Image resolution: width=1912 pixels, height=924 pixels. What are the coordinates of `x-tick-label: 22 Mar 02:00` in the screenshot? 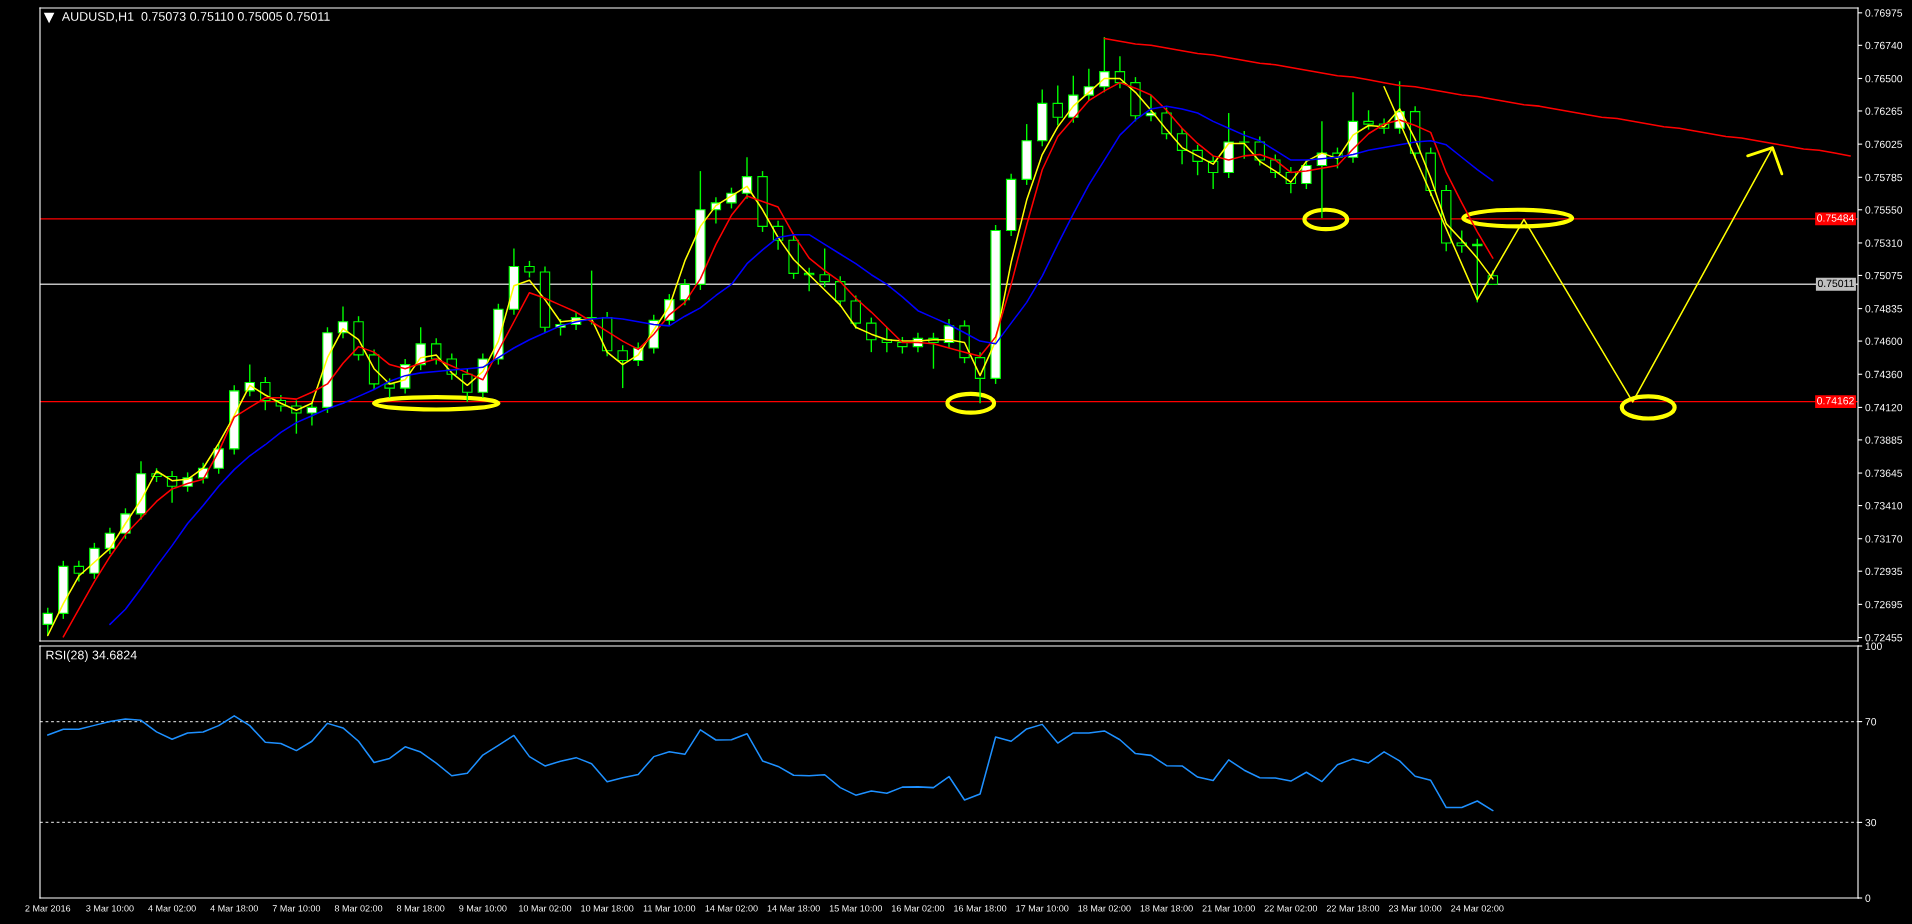 It's located at (1291, 908).